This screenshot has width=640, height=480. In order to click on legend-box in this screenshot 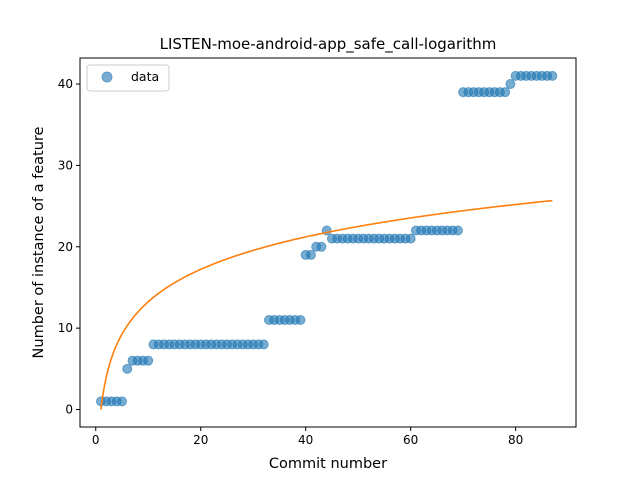, I will do `click(128, 78)`.